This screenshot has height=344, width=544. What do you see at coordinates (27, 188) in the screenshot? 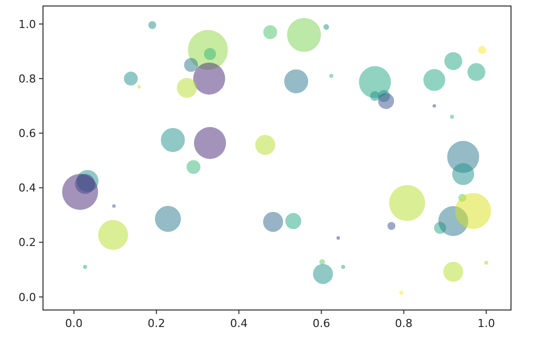
I see `y-tick-label: 0.4` at bounding box center [27, 188].